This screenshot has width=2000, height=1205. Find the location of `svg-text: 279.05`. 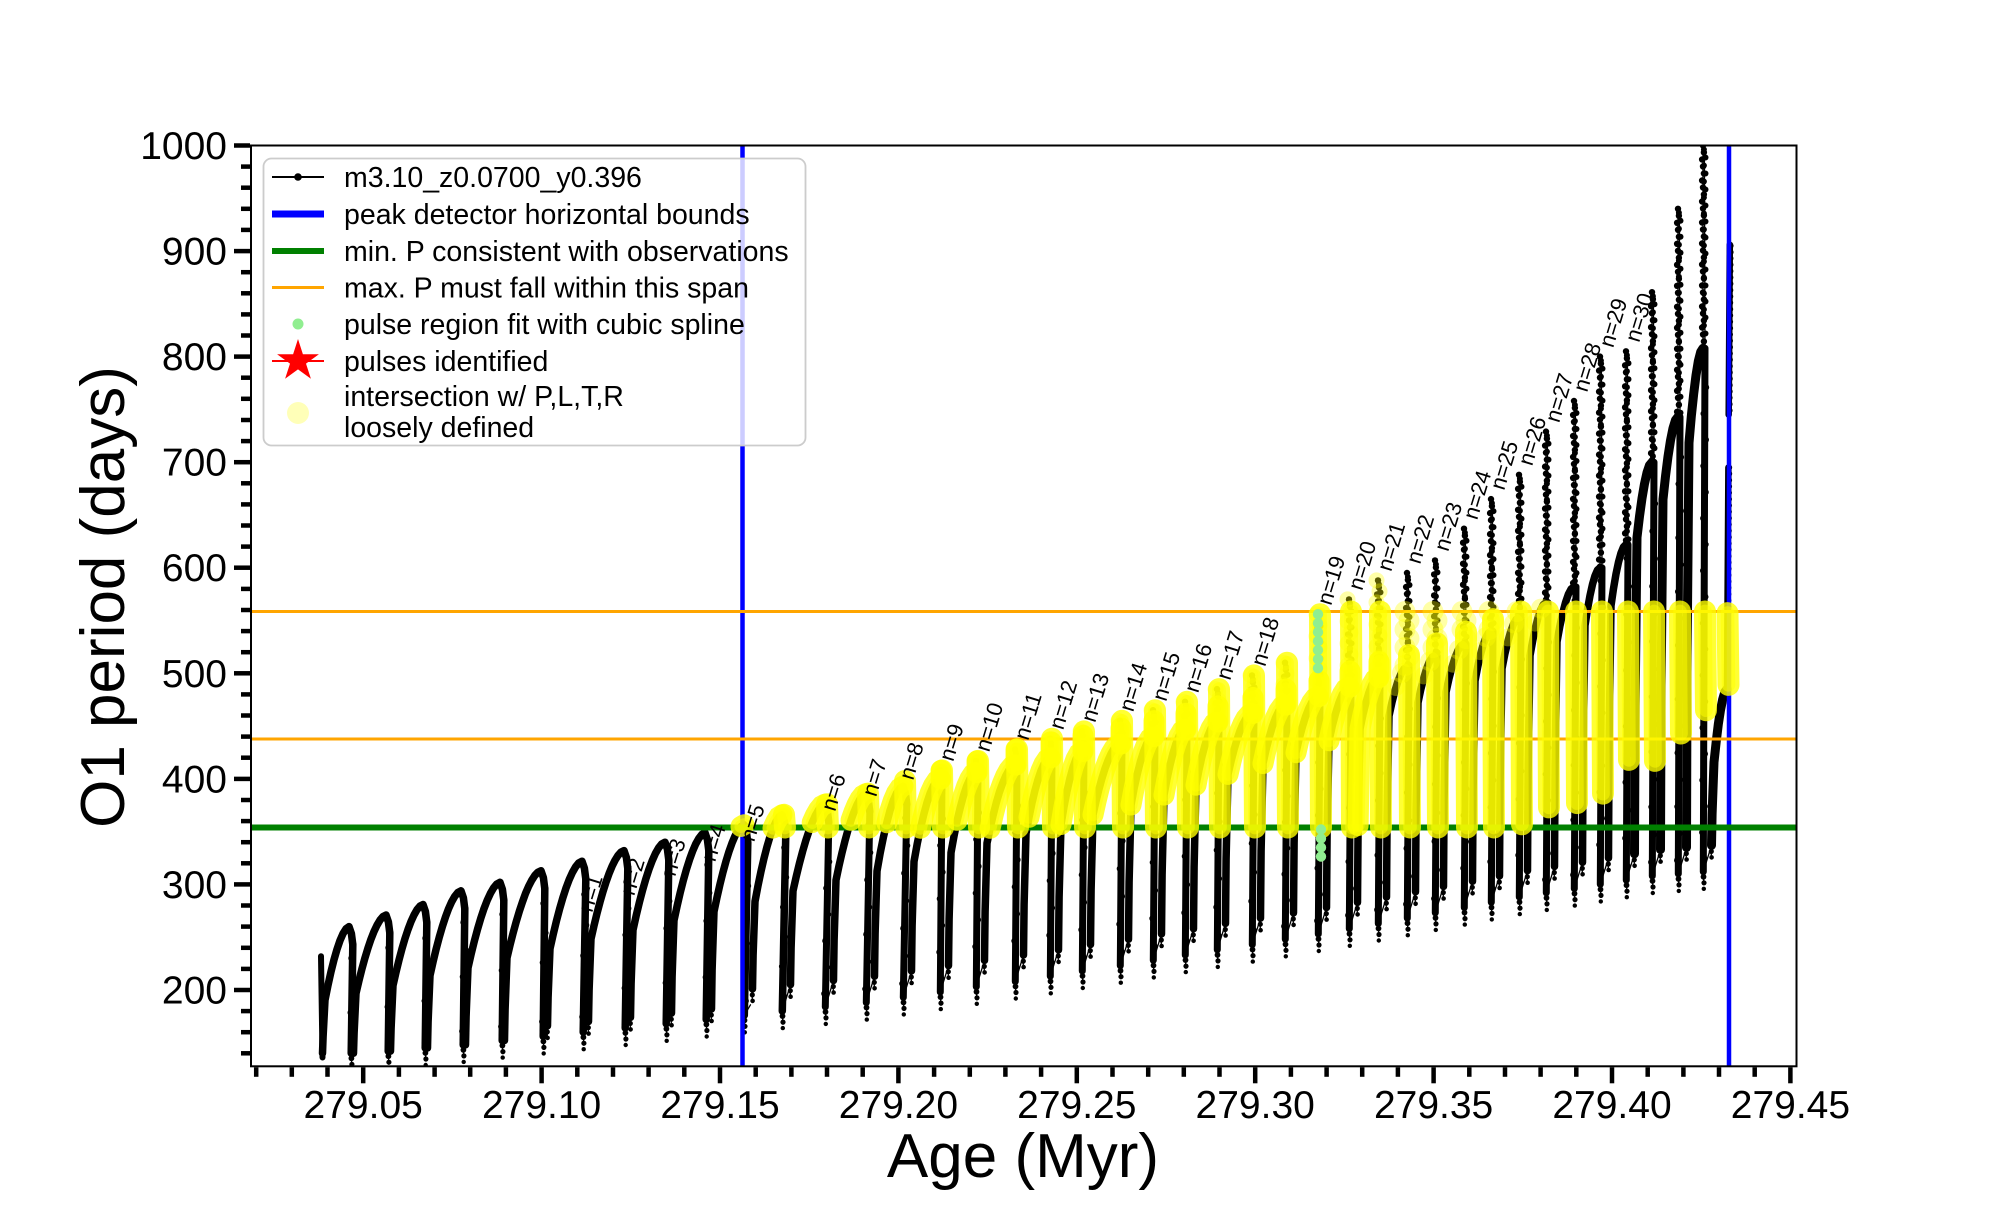

svg-text: 279.05 is located at coordinates (363, 1105).